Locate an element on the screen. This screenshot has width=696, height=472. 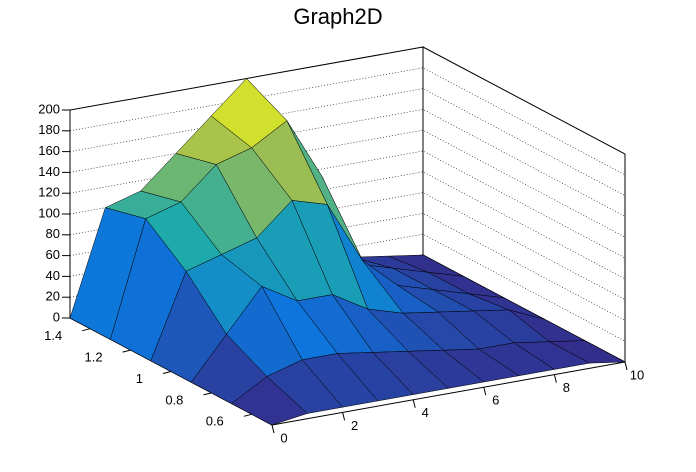
z-tick-label: 120 is located at coordinates (49, 192).